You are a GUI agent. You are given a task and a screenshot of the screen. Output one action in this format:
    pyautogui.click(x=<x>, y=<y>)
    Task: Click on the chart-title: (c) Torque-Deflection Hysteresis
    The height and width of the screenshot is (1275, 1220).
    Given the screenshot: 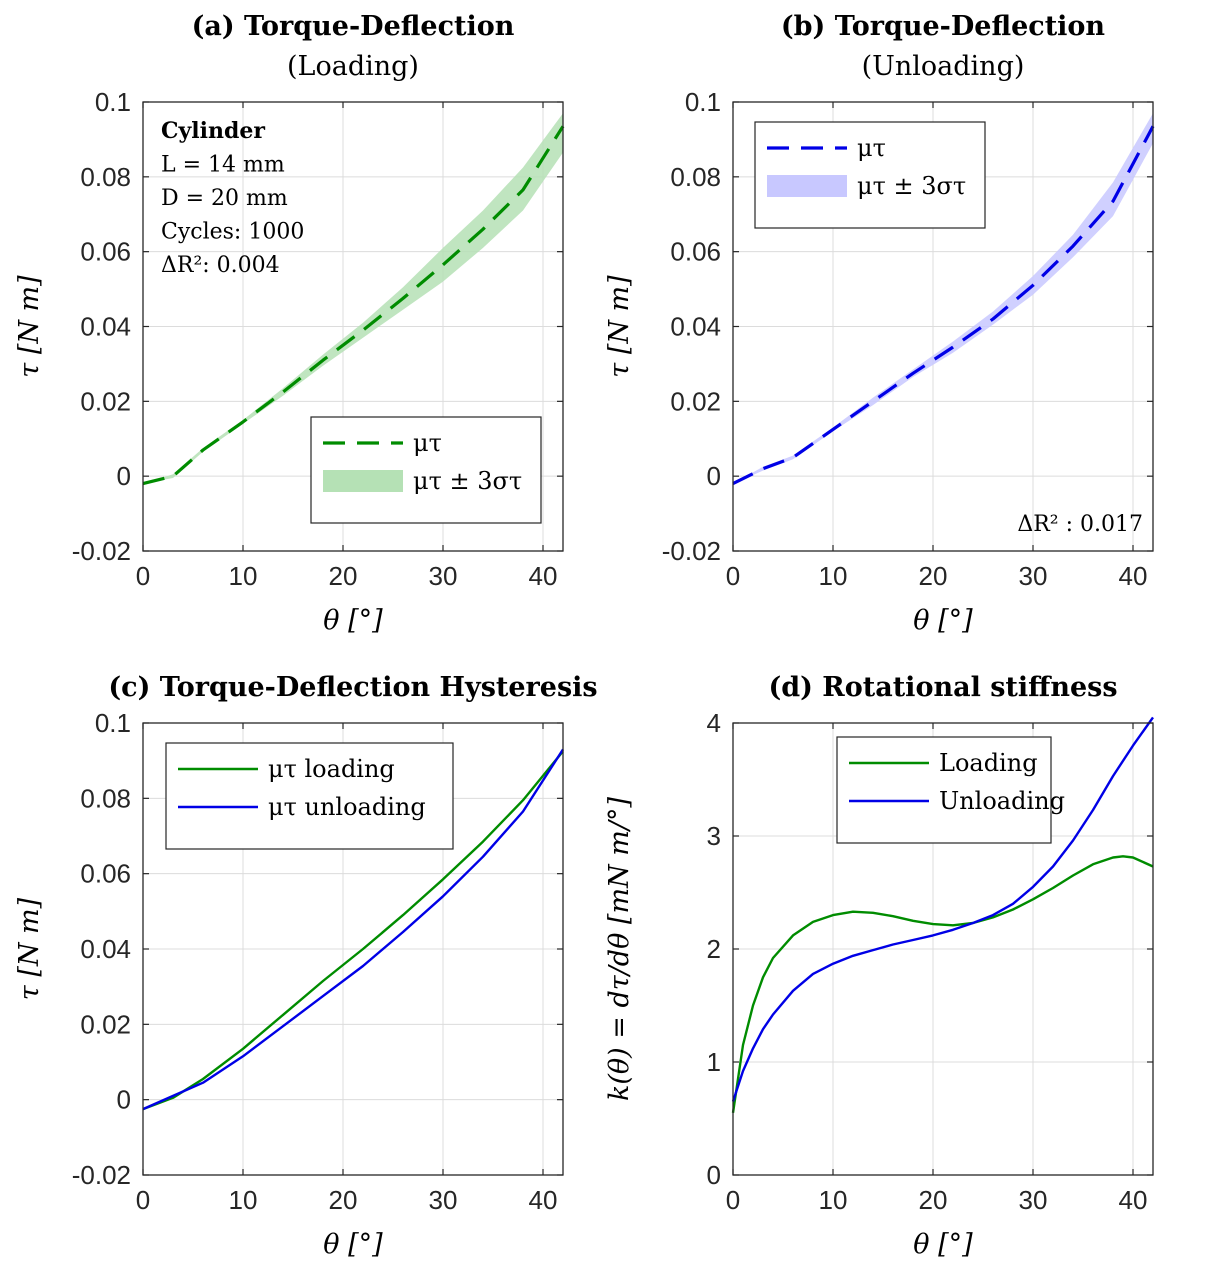 What is the action you would take?
    pyautogui.click(x=352, y=687)
    